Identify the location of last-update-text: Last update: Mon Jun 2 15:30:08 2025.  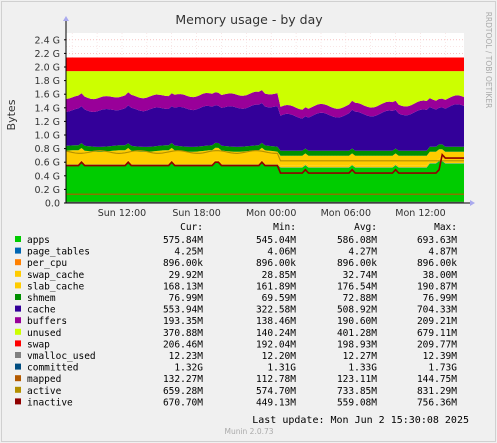
(360, 420).